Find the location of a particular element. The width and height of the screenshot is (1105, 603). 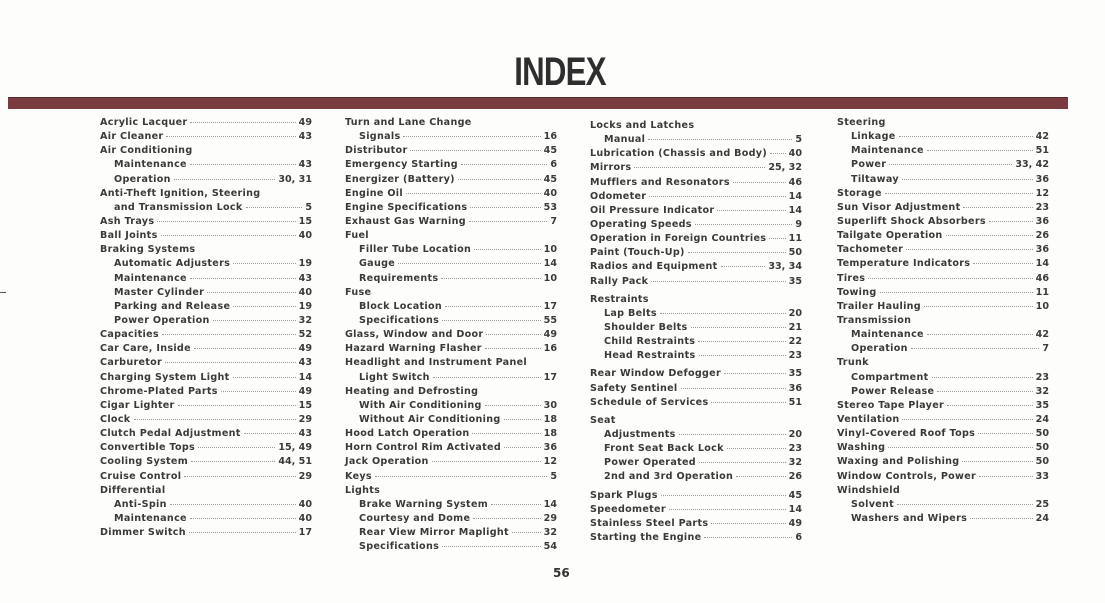

index-entry: Charging System Light 14 is located at coordinates (206, 379).